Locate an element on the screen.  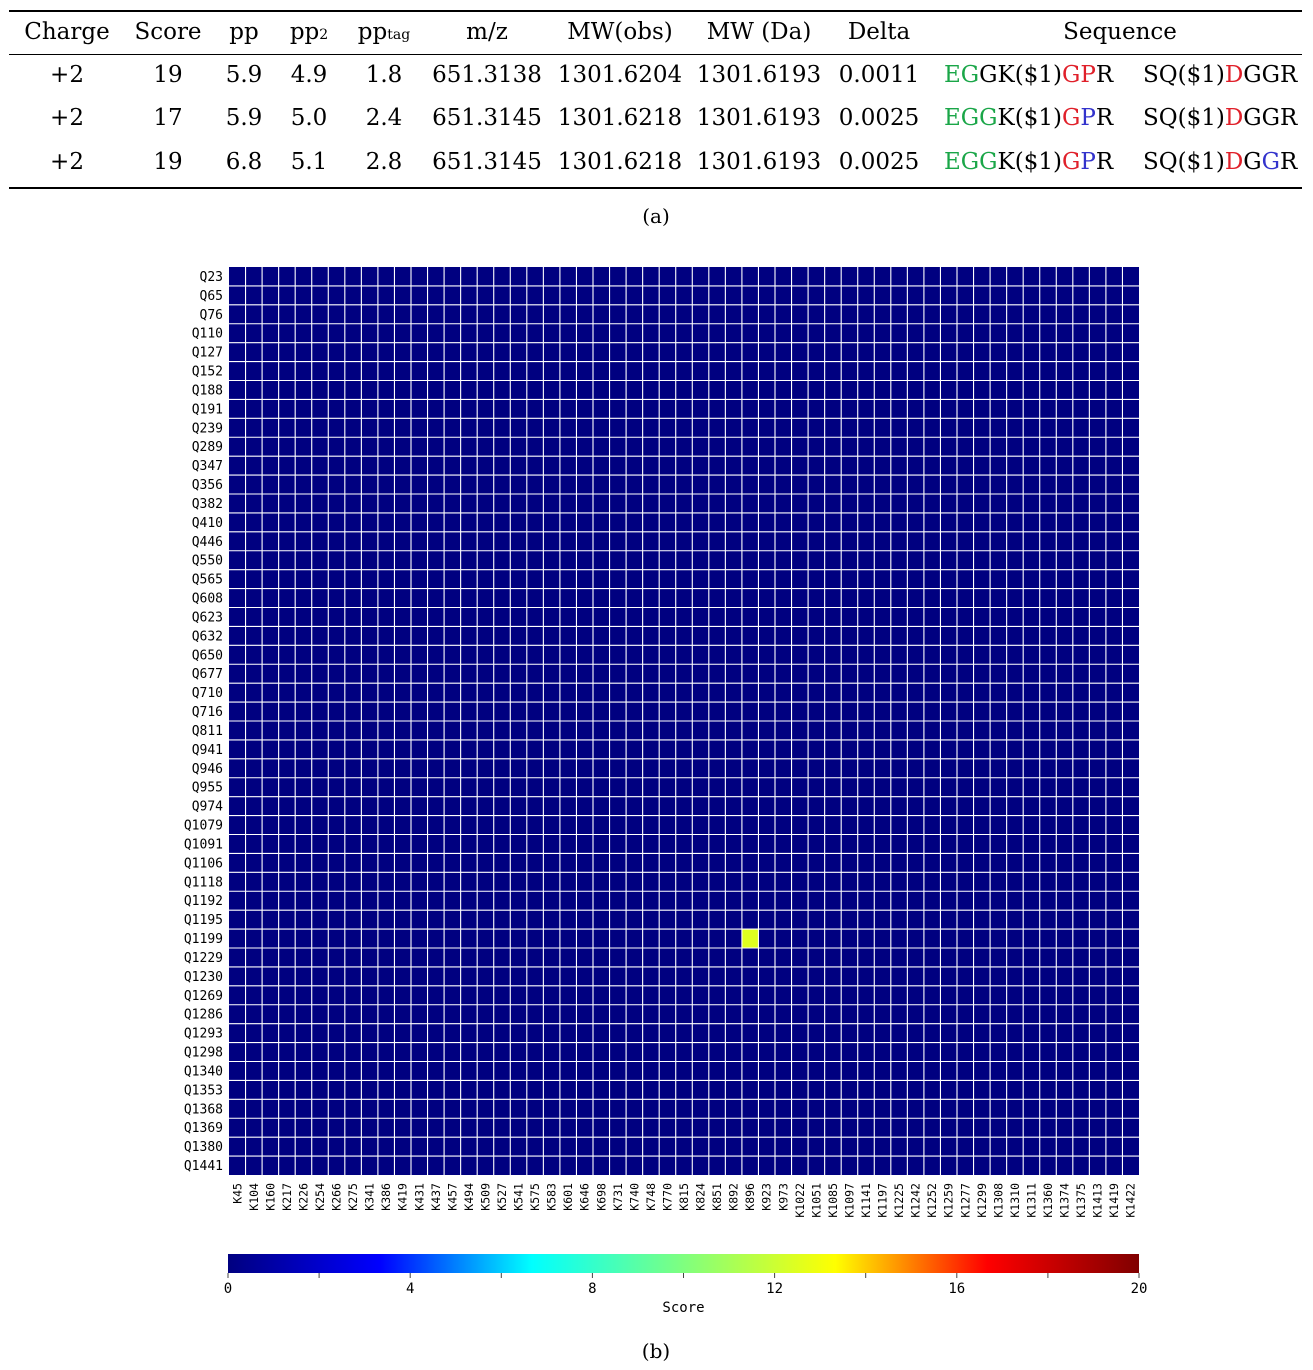
caption-a: (a) is located at coordinates (656, 216).